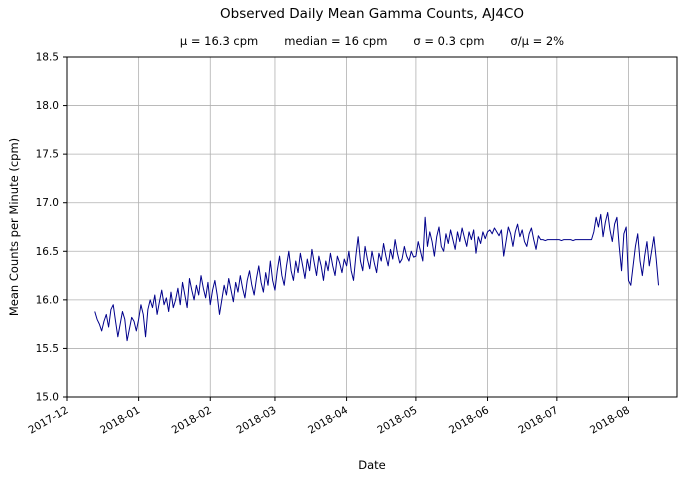  What do you see at coordinates (47, 252) in the screenshot?
I see `y-tick-label: 16.5` at bounding box center [47, 252].